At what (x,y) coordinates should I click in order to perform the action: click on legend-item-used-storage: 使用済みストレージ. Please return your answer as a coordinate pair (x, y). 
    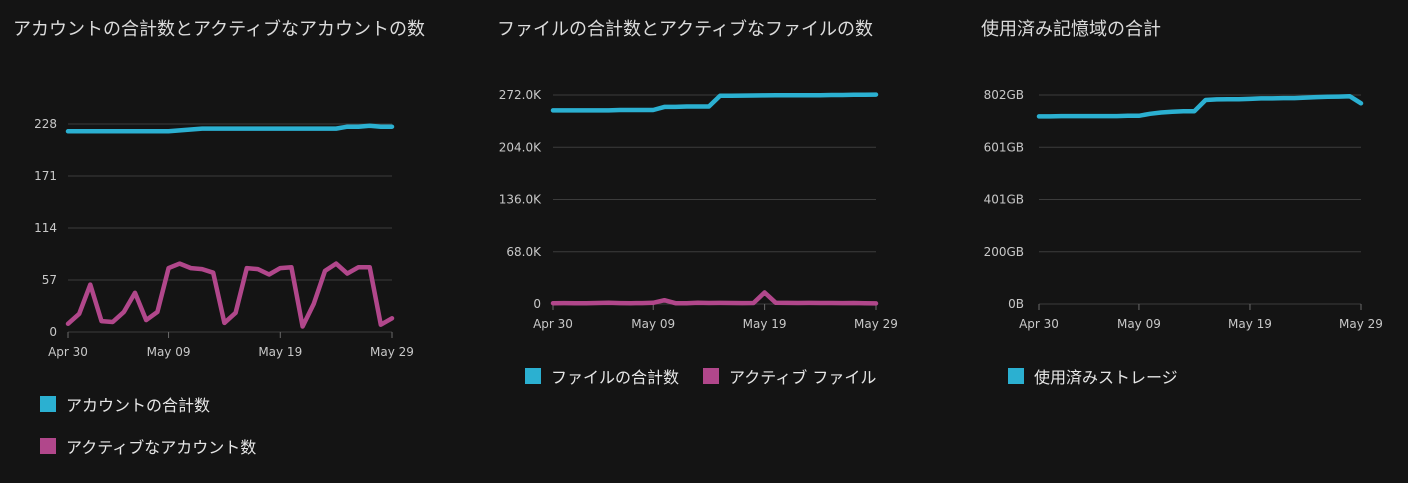
    Looking at the image, I should click on (1093, 376).